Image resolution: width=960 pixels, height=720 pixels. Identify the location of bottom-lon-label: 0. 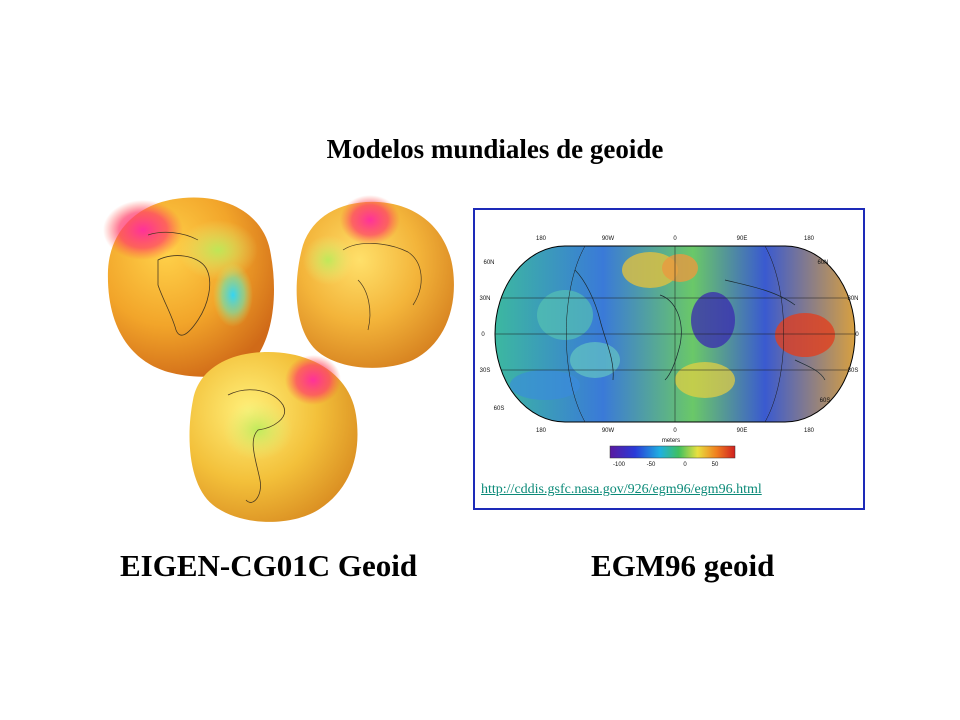
(675, 431).